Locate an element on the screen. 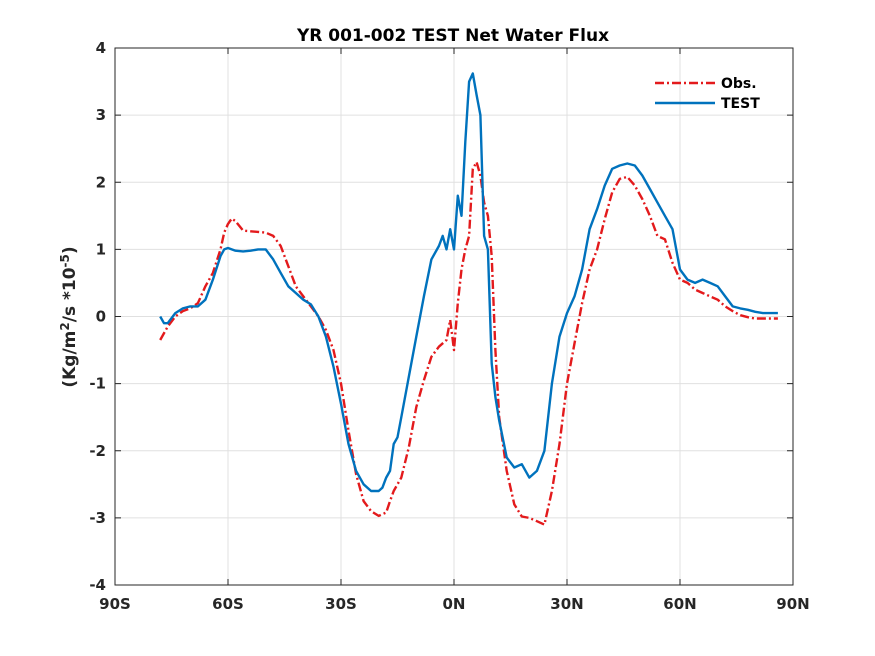  legend: Obs. TEST is located at coordinates (707, 94).